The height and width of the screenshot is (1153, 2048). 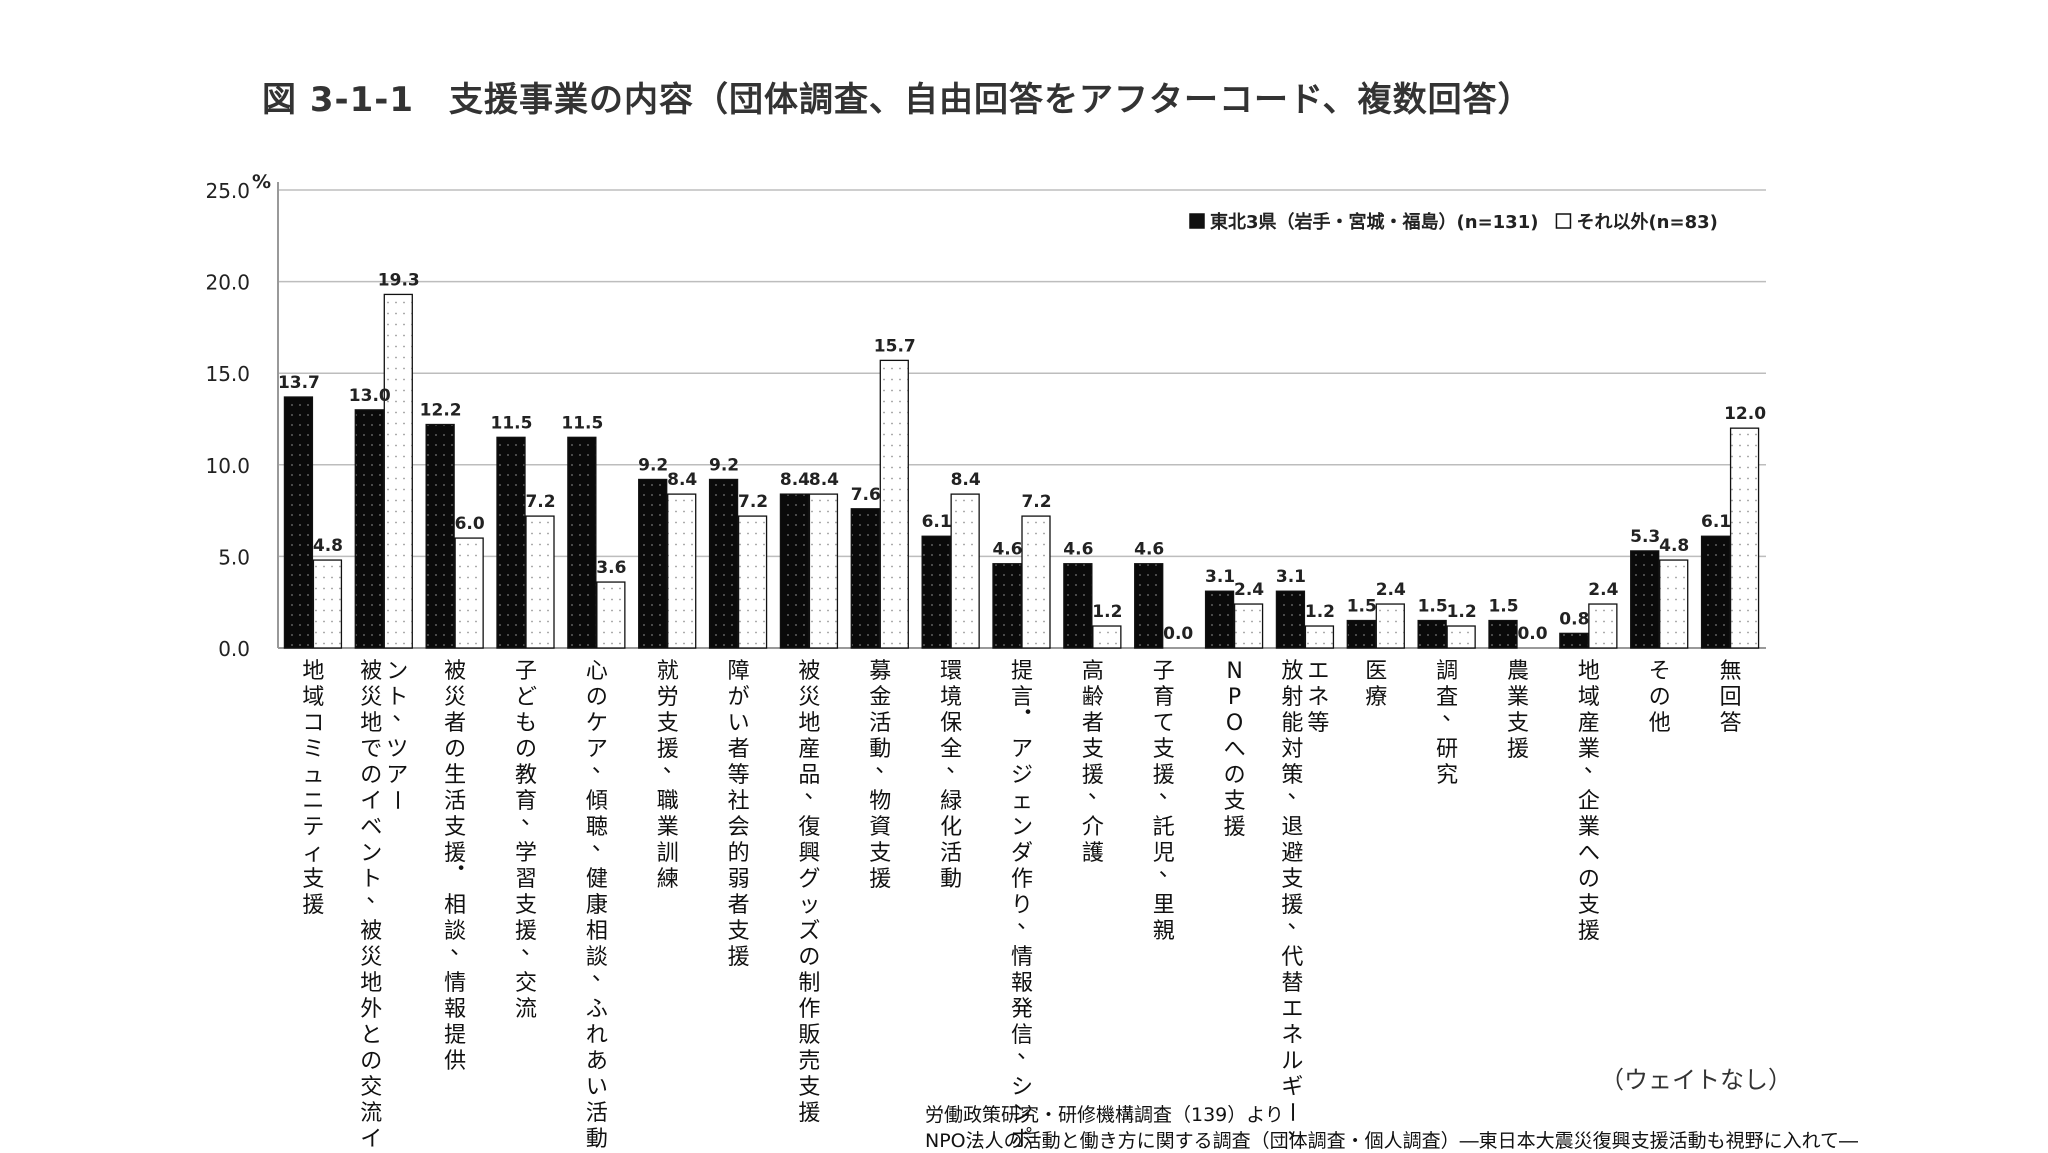 I want to click on data-label: 2.4, so click(x=1603, y=590).